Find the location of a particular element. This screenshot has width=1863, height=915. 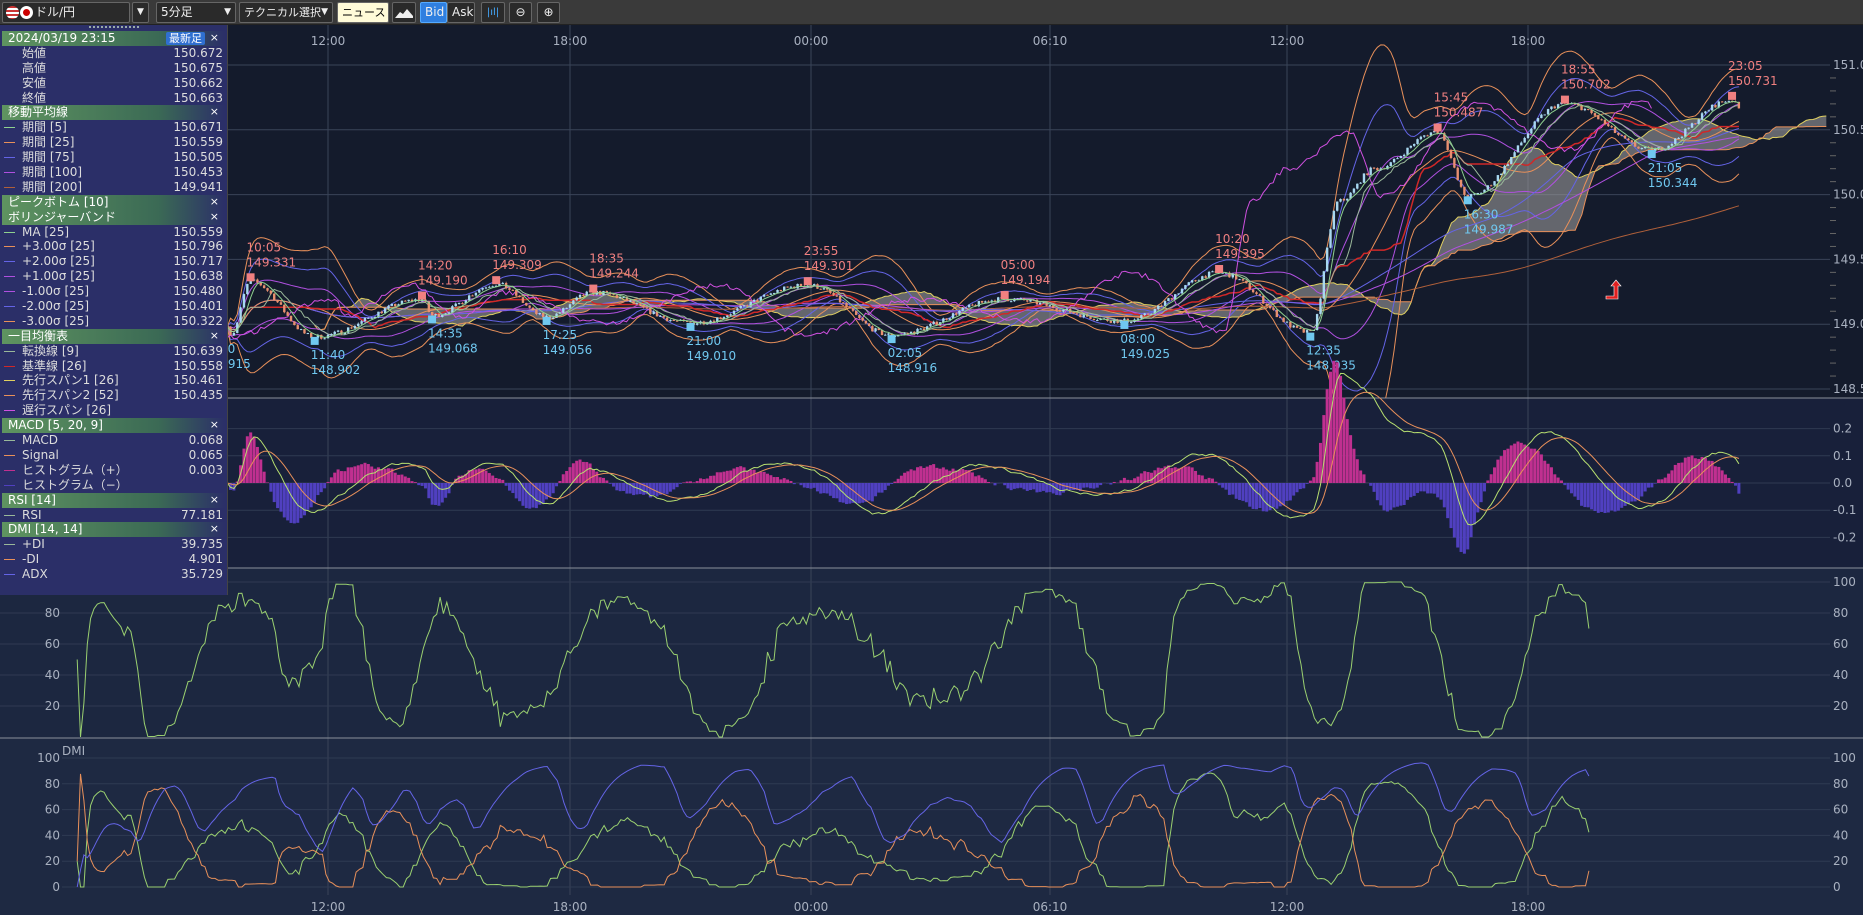

indicator-value: 150.717 is located at coordinates (198, 261).